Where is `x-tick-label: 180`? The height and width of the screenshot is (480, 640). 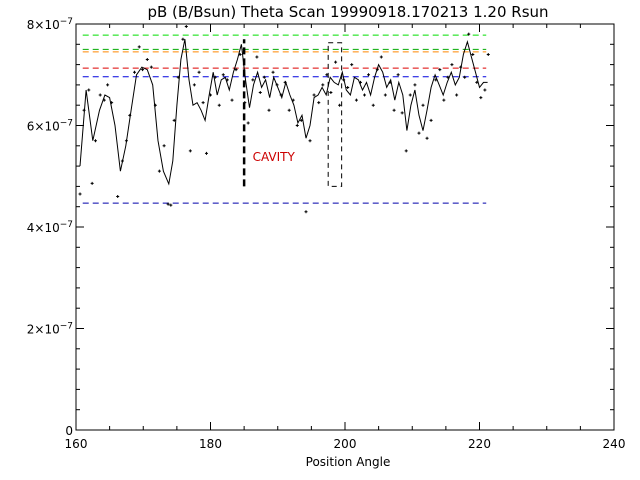 x-tick-label: 180 is located at coordinates (210, 444).